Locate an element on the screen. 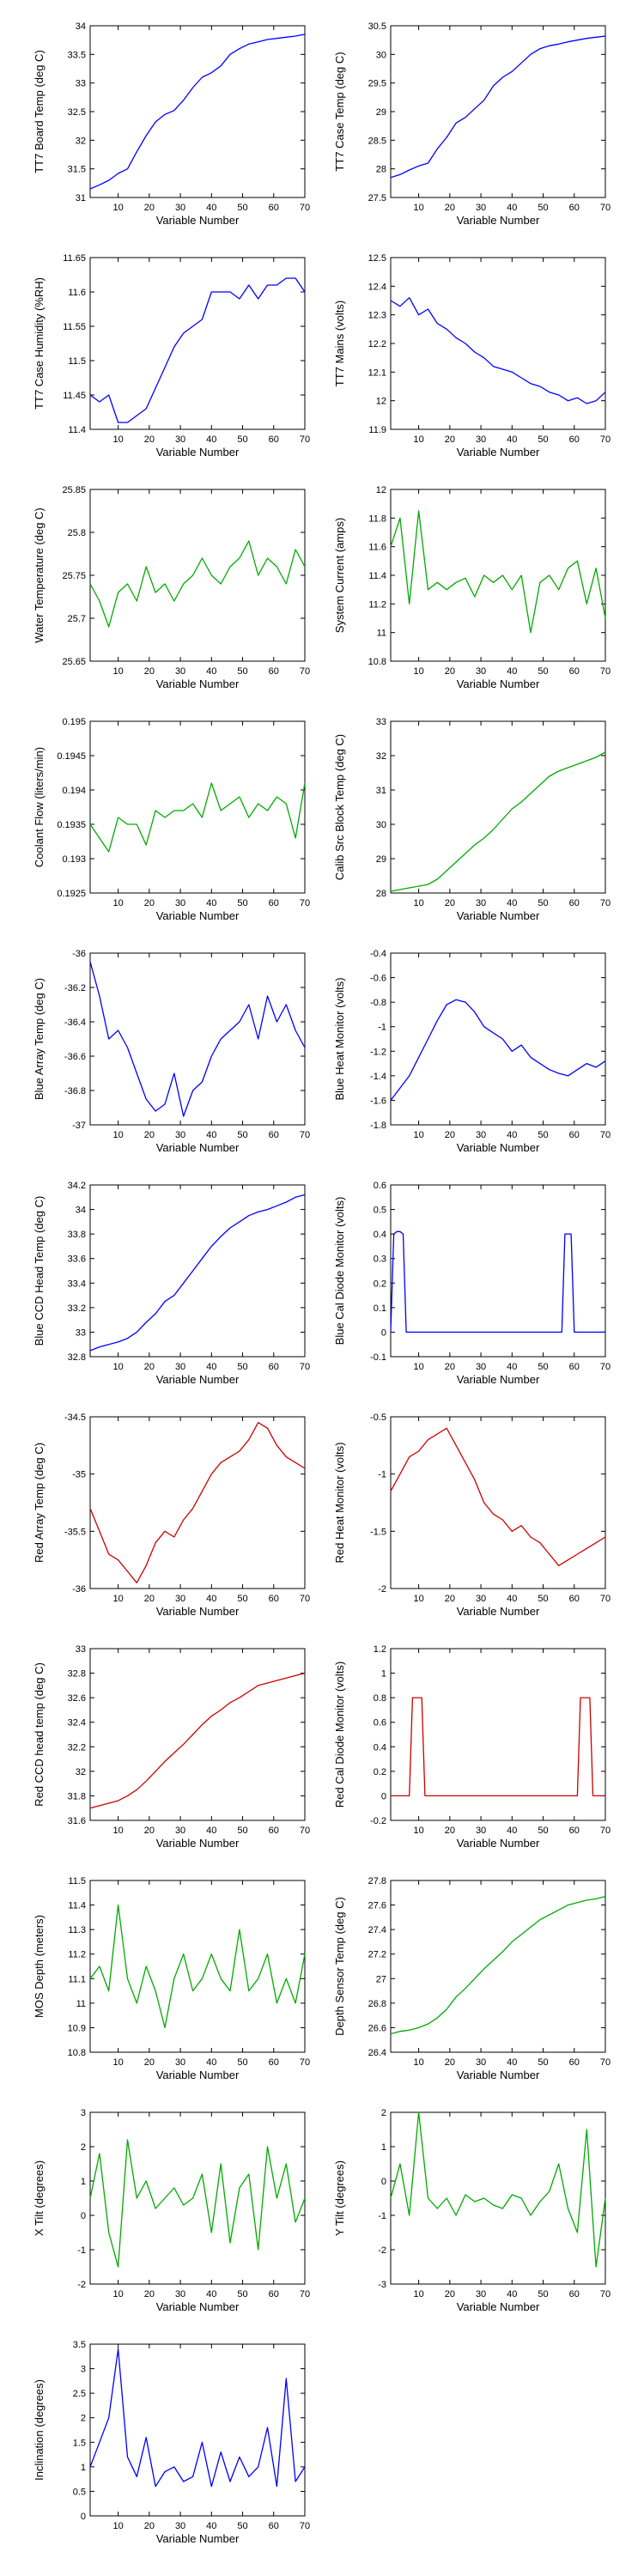 The height and width of the screenshot is (2576, 644). y-tick-label: 11.9 is located at coordinates (377, 430).